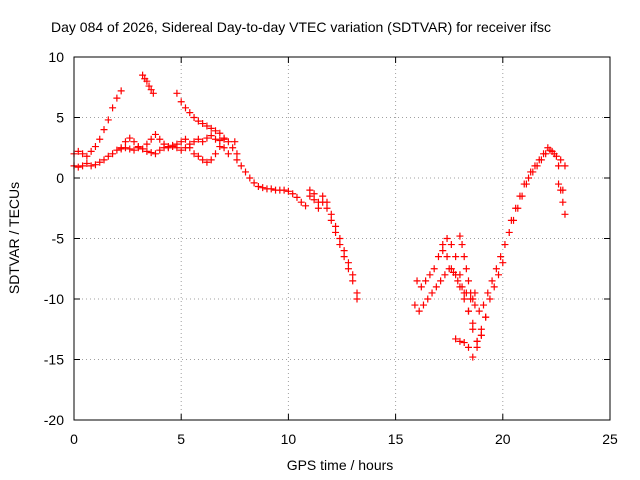 The width and height of the screenshot is (640, 480). I want to click on x-tick-label: 0, so click(74, 439).